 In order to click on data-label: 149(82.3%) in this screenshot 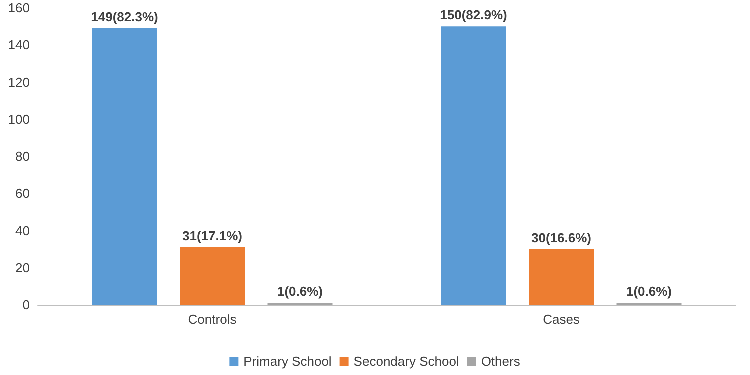, I will do `click(124, 16)`.